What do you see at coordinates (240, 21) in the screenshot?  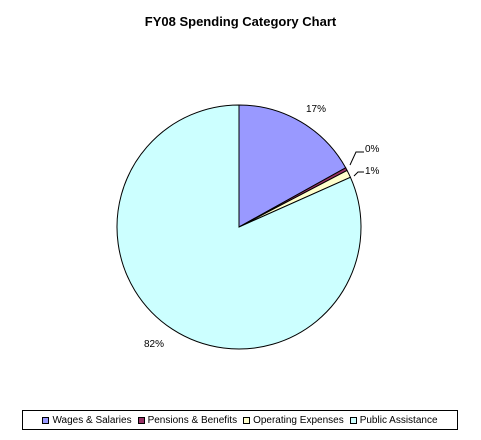 I see `chart-title: FY08 Spending Category Chart` at bounding box center [240, 21].